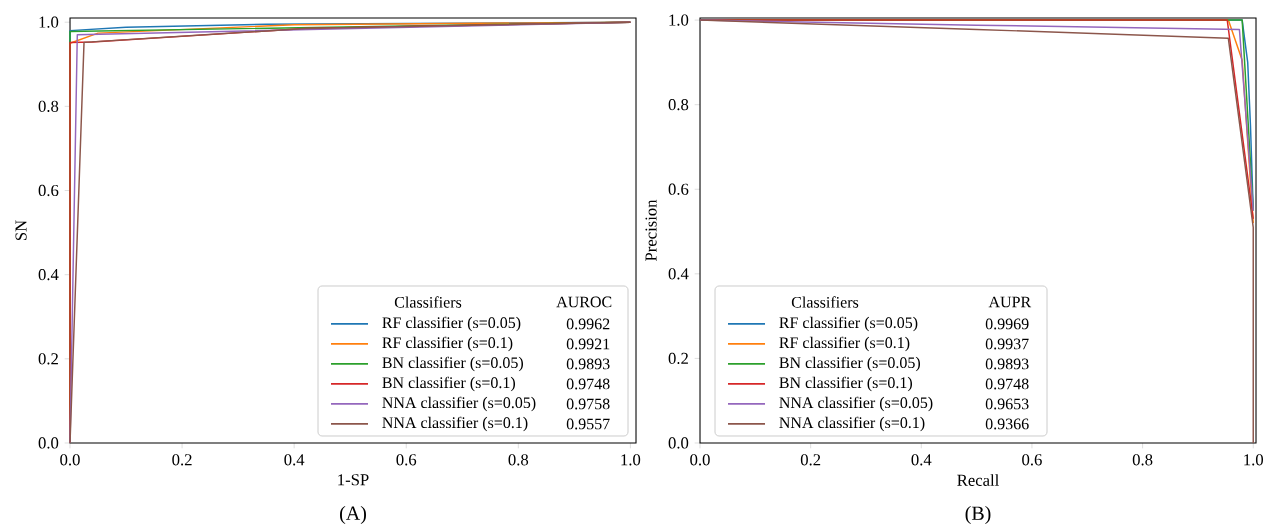  What do you see at coordinates (1007, 324) in the screenshot?
I see `annotation: 0.9969` at bounding box center [1007, 324].